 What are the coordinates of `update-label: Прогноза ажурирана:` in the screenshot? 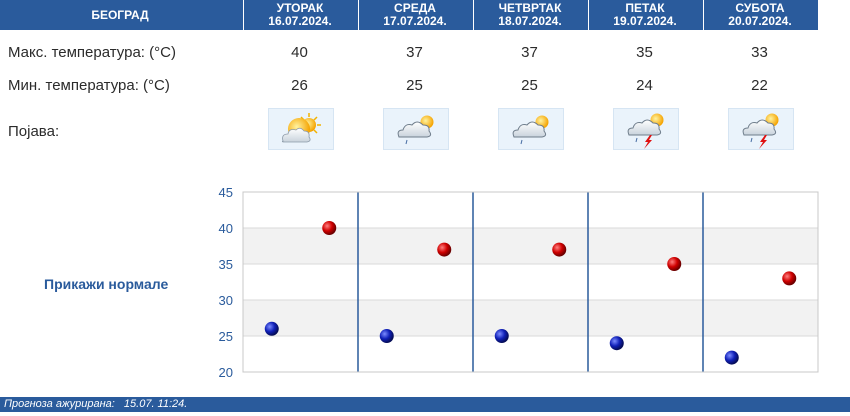 It's located at (59, 404).